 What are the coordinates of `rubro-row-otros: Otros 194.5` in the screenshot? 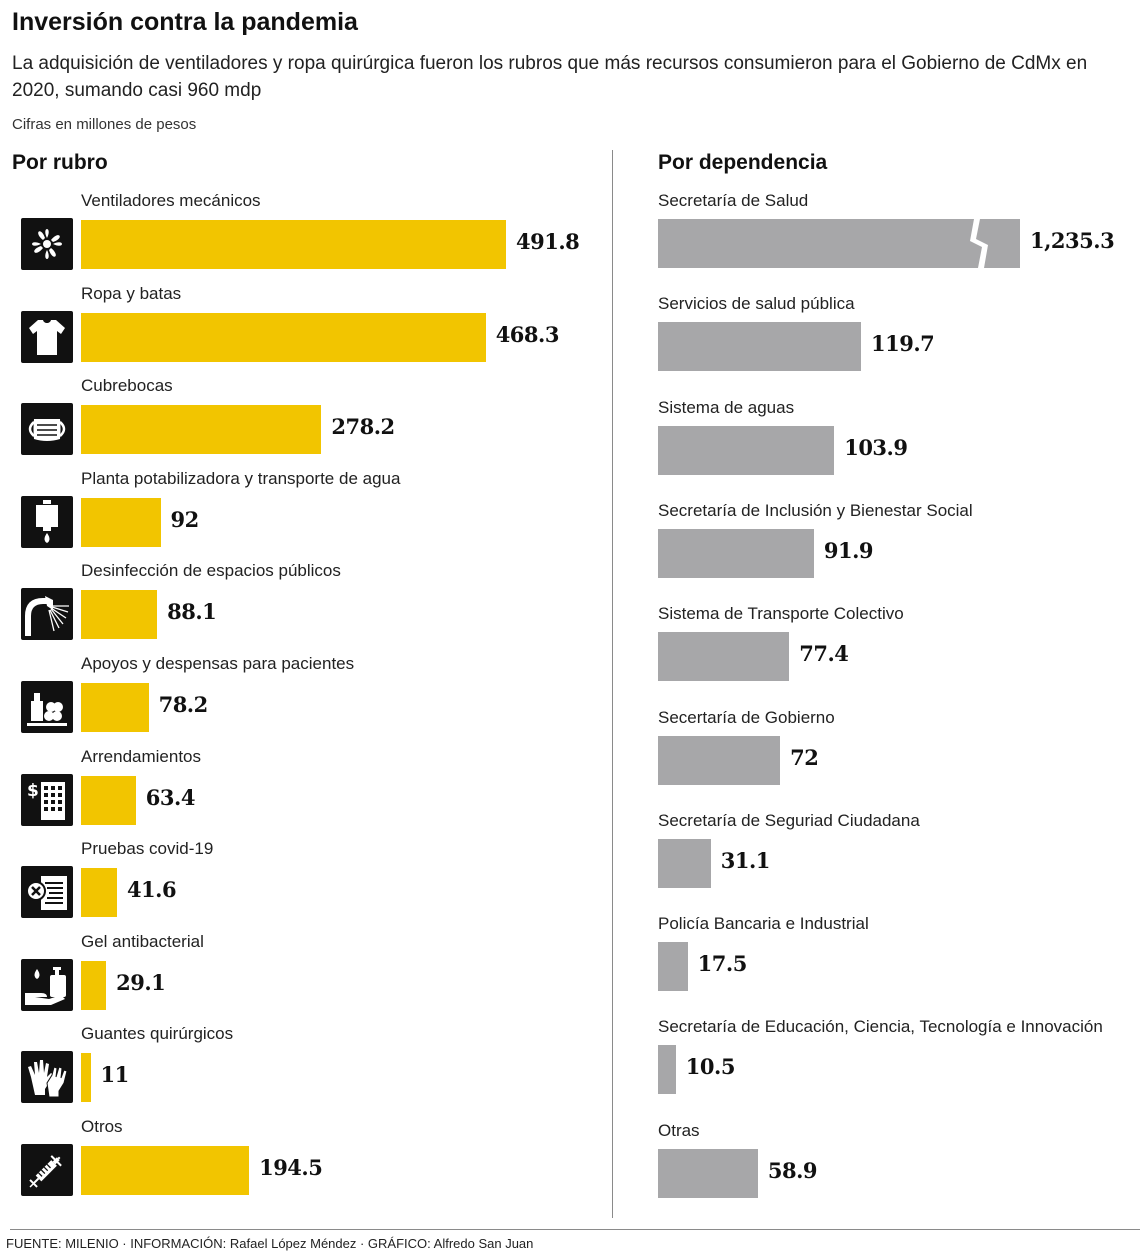 It's located at (306, 1159).